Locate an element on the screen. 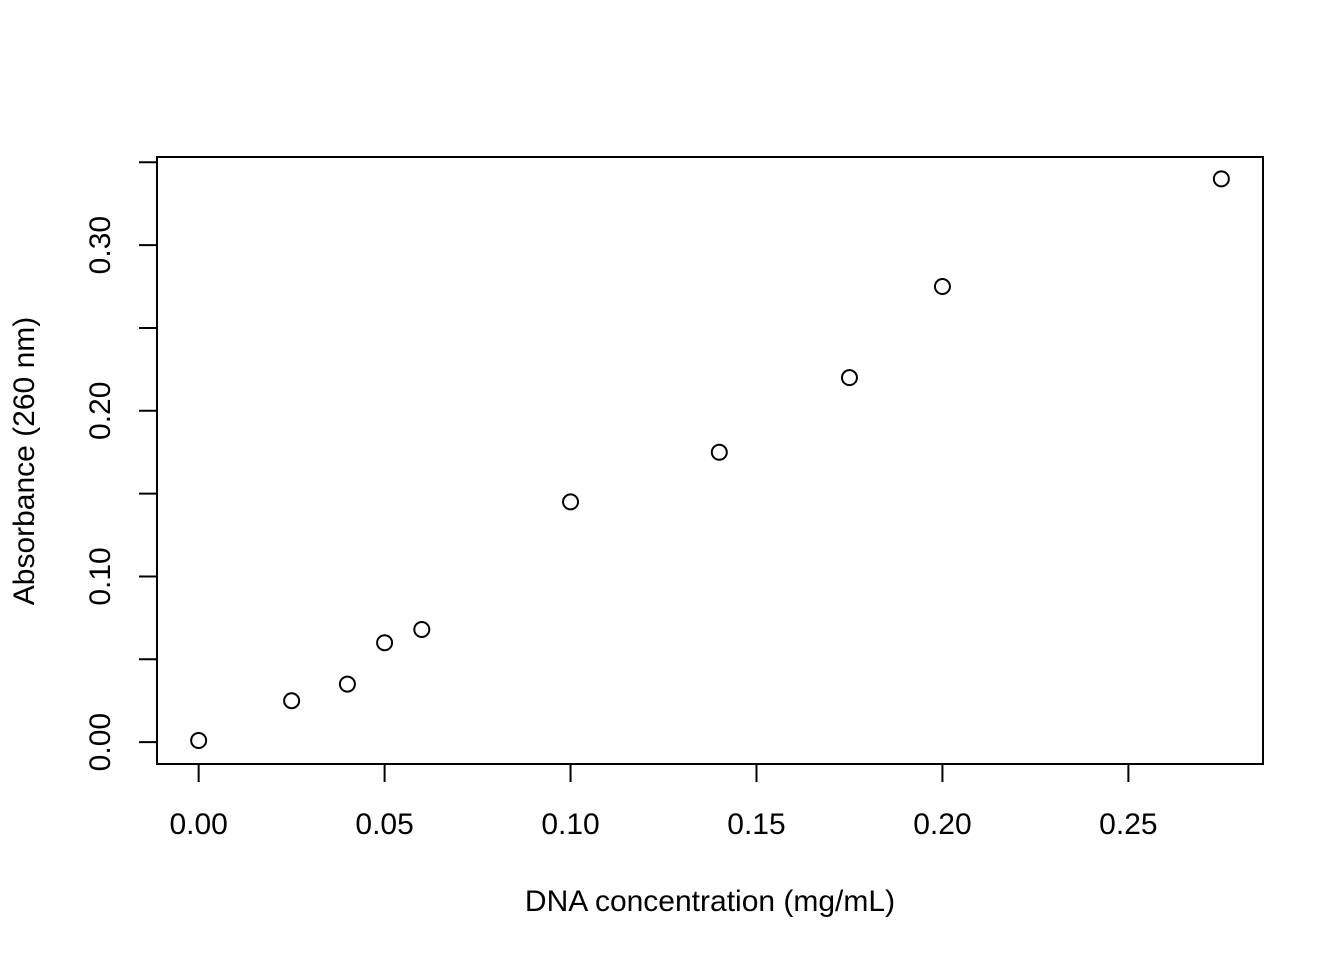 The height and width of the screenshot is (960, 1344). y-tick-label: 0.10 is located at coordinates (100, 576).